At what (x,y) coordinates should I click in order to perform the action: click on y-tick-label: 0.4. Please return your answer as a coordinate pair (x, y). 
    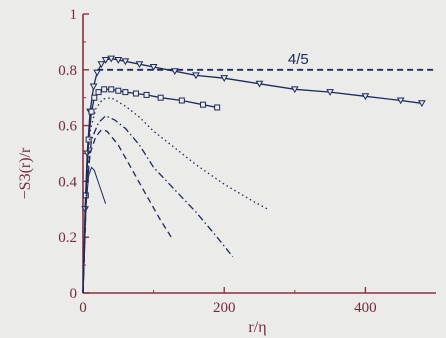
    Looking at the image, I should click on (67, 182).